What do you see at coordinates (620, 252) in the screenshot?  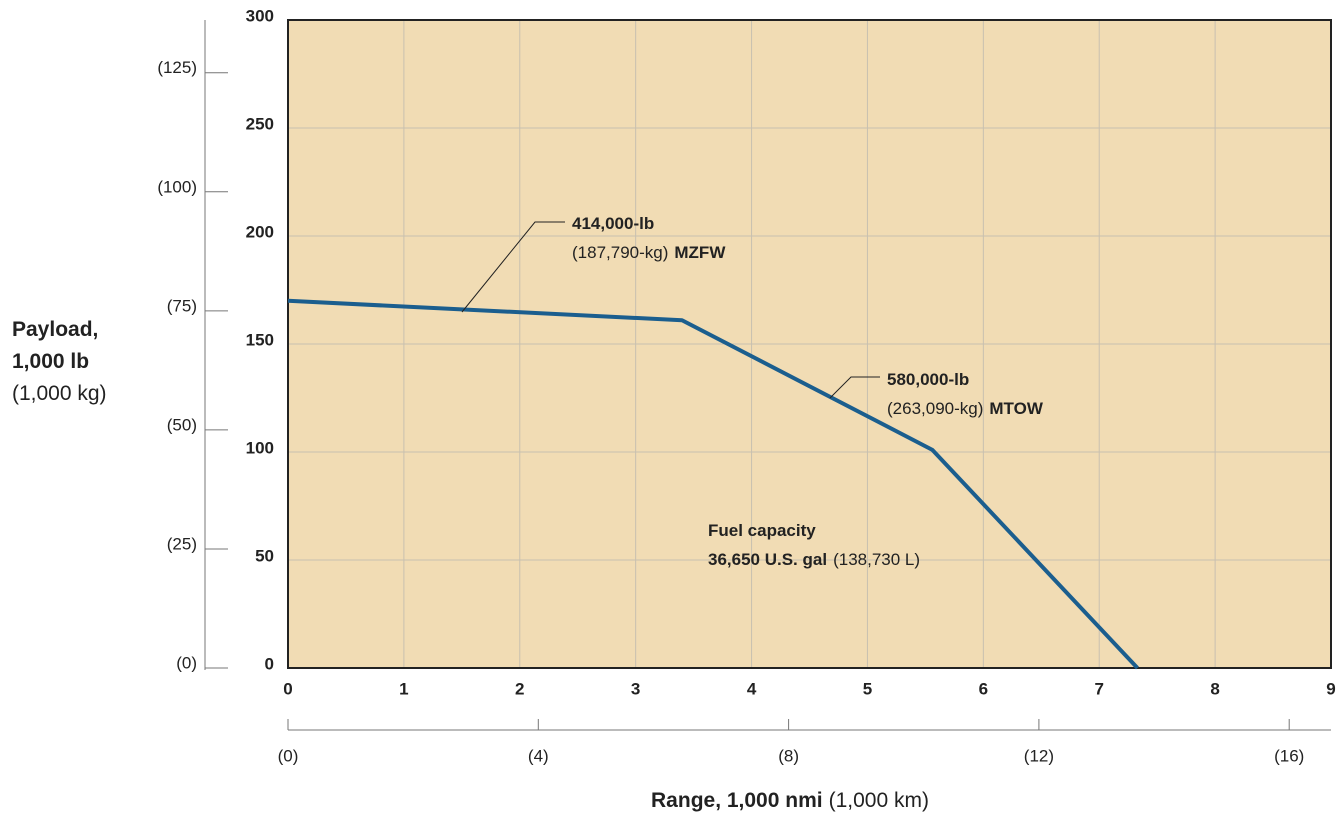 I see `annotation-part: (187,790-kg)` at bounding box center [620, 252].